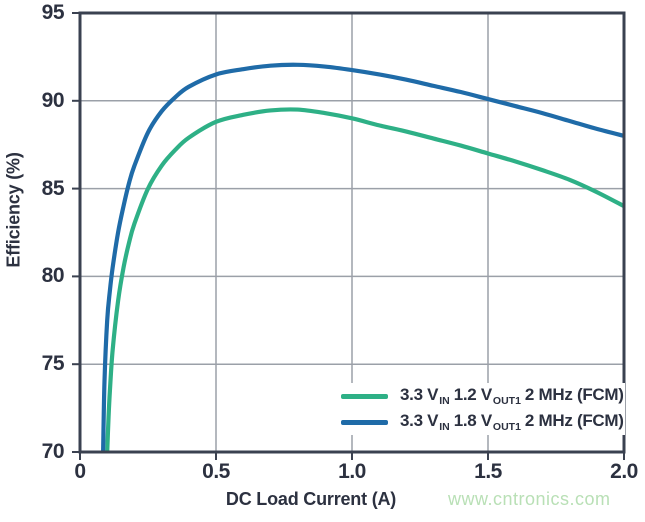  I want to click on x-tick-label: 2.0, so click(624, 471).